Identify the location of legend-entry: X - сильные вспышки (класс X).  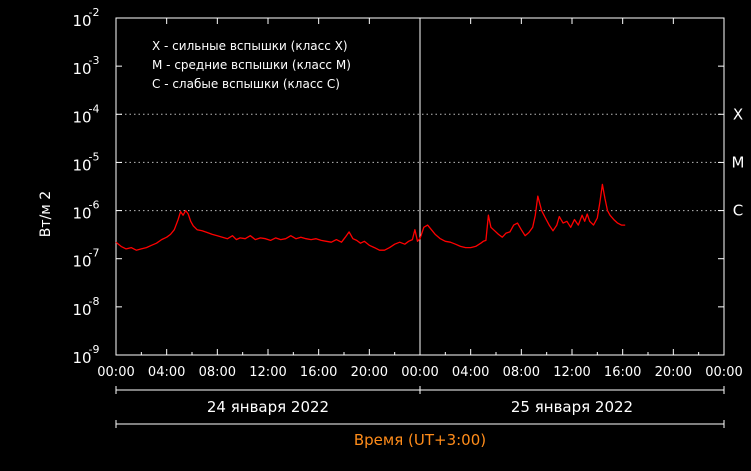
(250, 46).